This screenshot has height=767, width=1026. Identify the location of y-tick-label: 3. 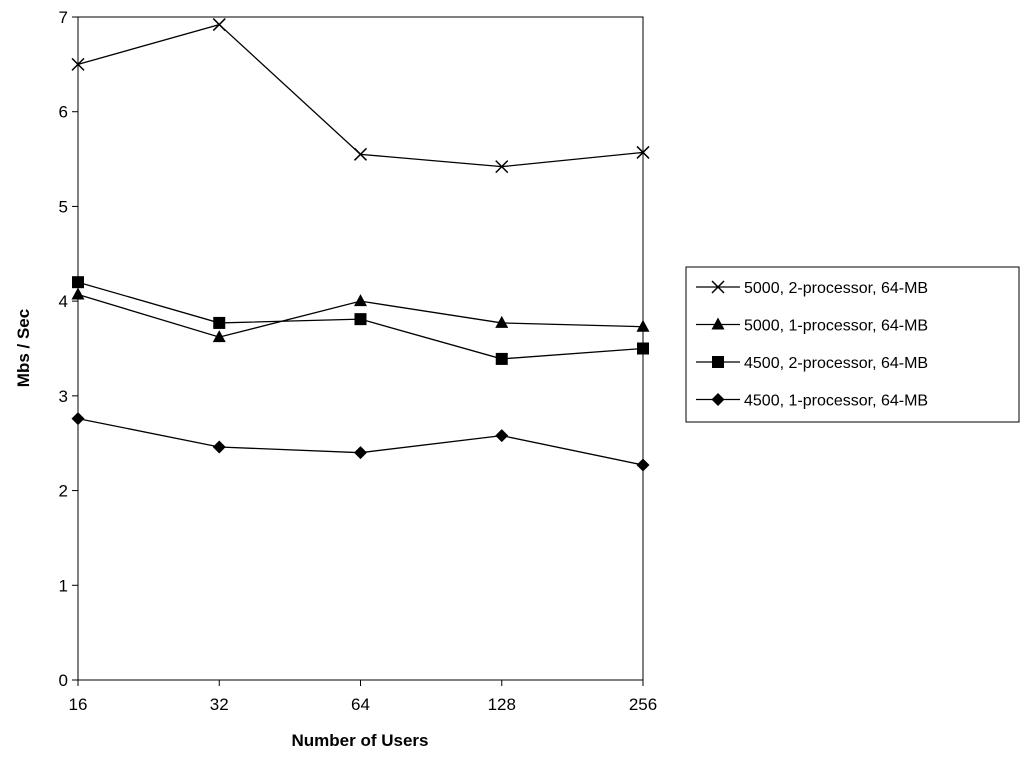
(63, 396).